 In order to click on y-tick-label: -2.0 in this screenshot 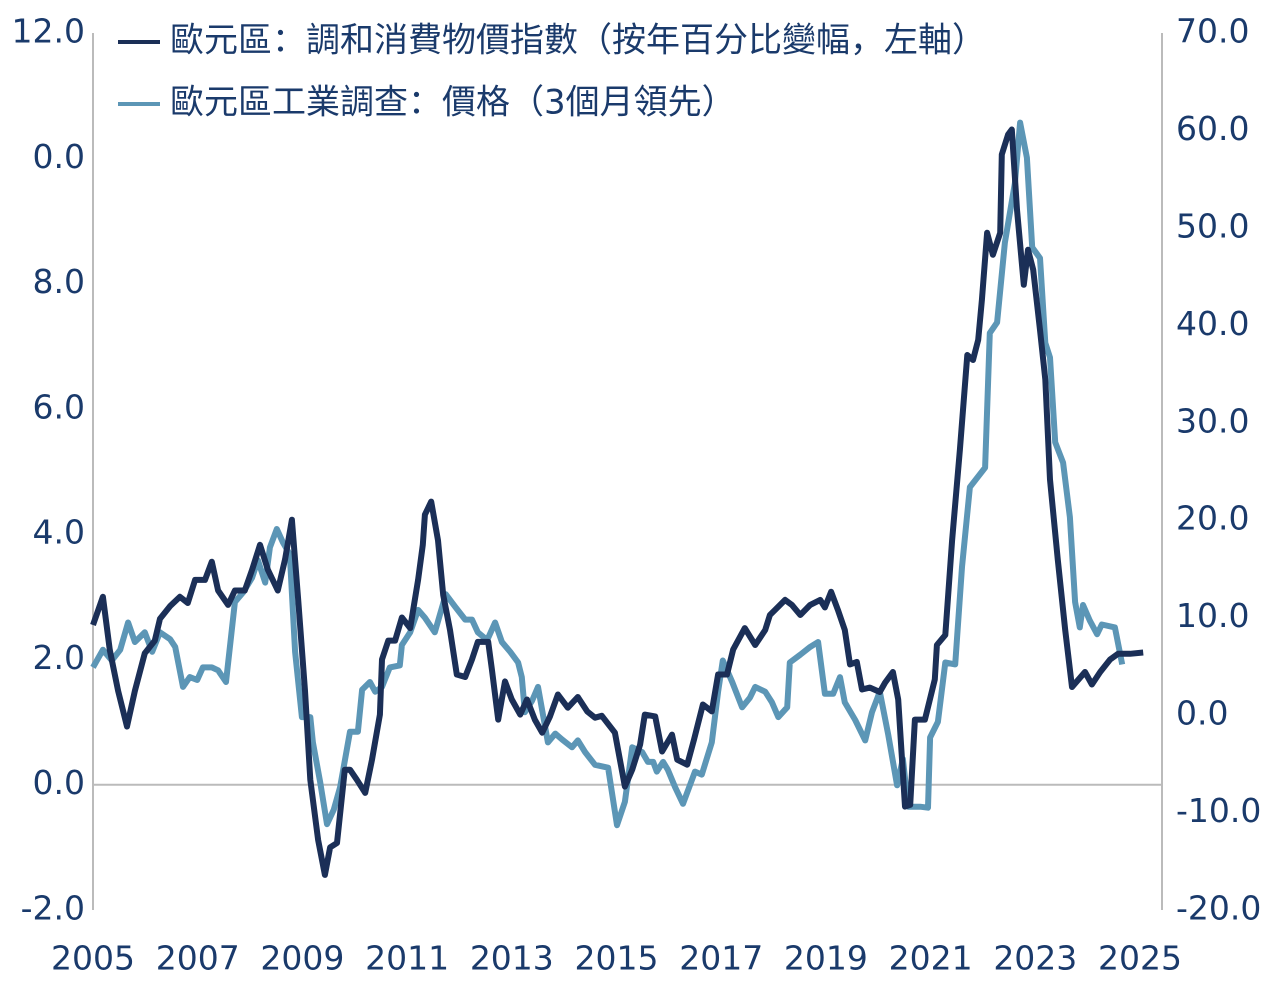, I will do `click(53, 908)`.